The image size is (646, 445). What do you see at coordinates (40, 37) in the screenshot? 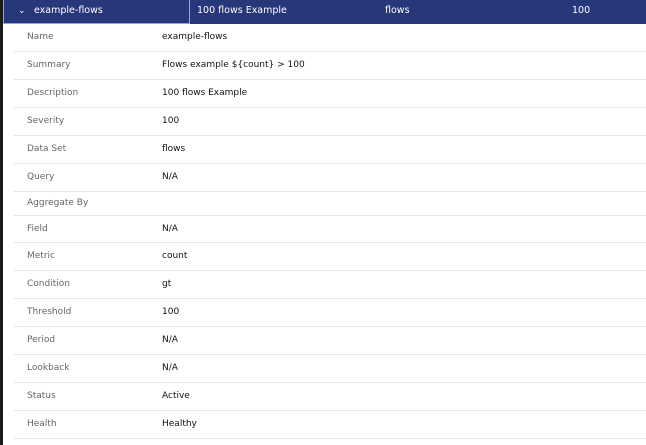
I see `detail-label: Name` at bounding box center [40, 37].